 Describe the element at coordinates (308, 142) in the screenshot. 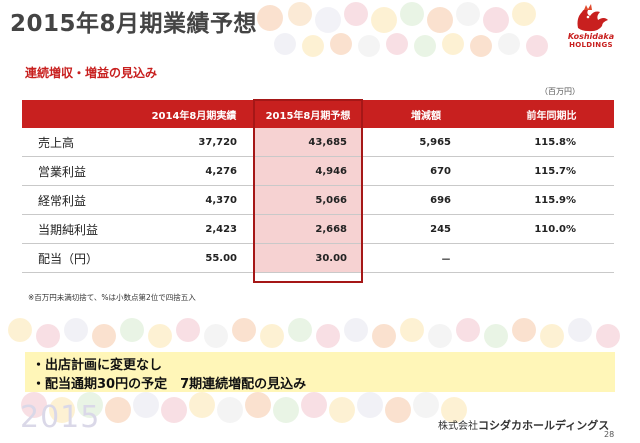

I see `cell-forecast: 43,685` at that location.